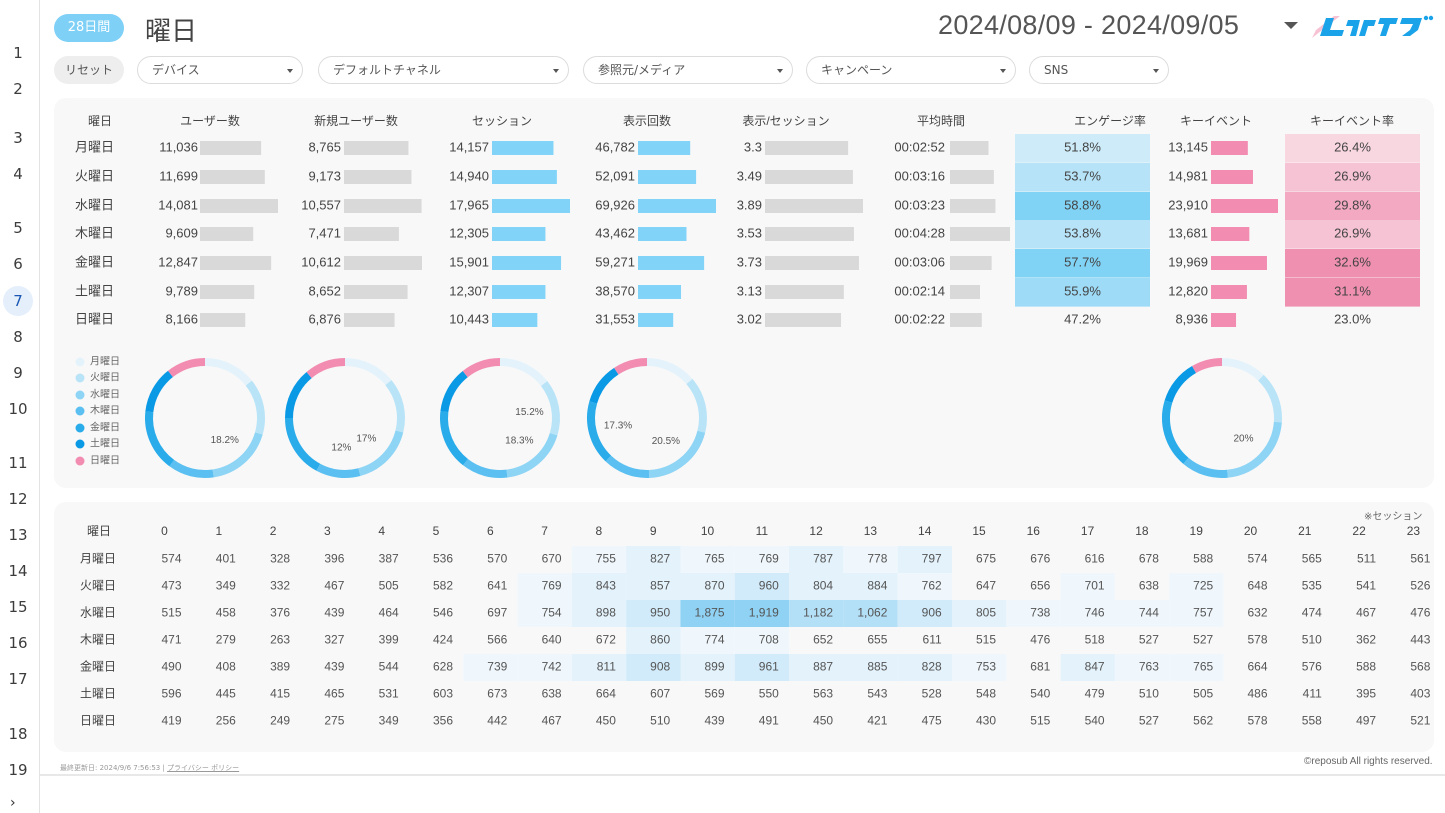  Describe the element at coordinates (497, 667) in the screenshot. I see `heat-value: 739` at that location.